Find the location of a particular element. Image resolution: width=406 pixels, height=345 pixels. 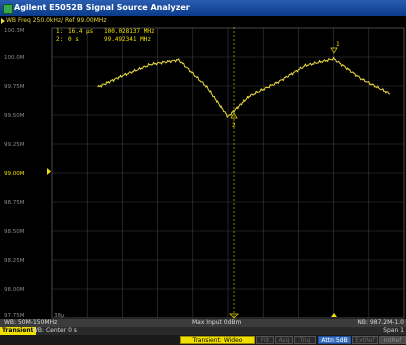

measurement-settings: WB Freq 250.0kHz/ Ref 99.00MHz is located at coordinates (56, 20).